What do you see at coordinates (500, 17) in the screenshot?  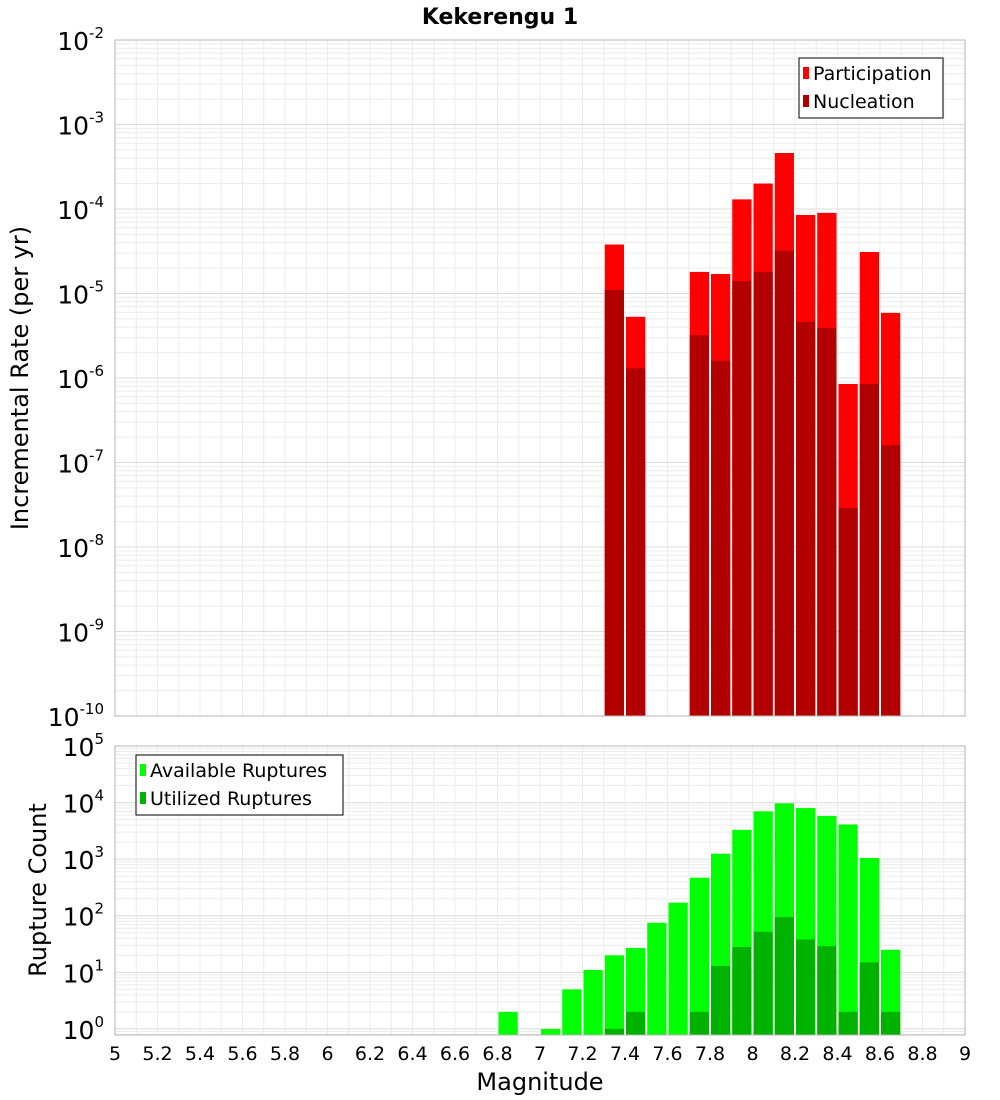 I see `chart-title: Kekerengu 1` at bounding box center [500, 17].